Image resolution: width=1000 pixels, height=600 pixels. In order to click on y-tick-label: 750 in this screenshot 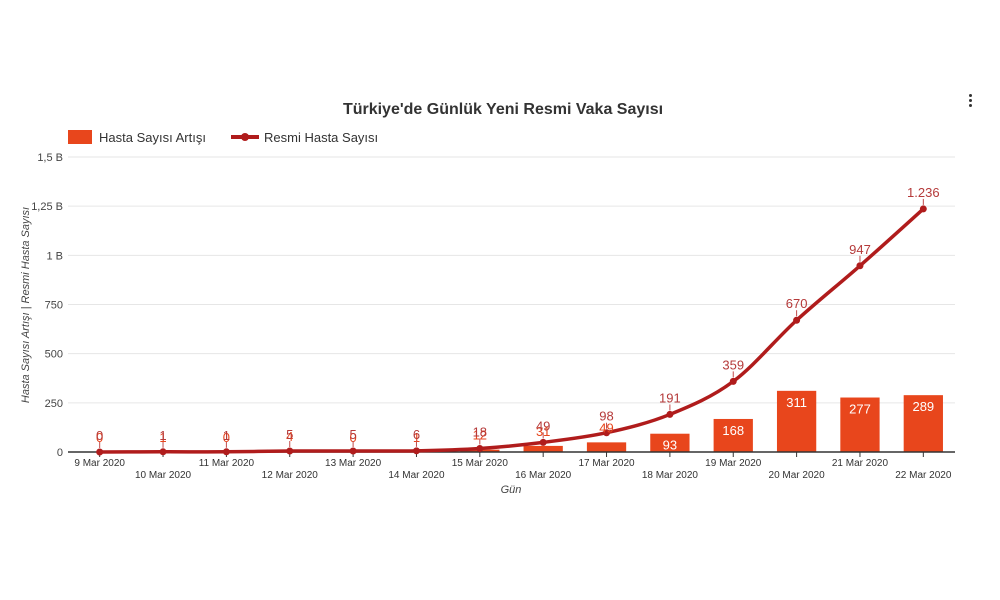, I will do `click(54, 306)`.